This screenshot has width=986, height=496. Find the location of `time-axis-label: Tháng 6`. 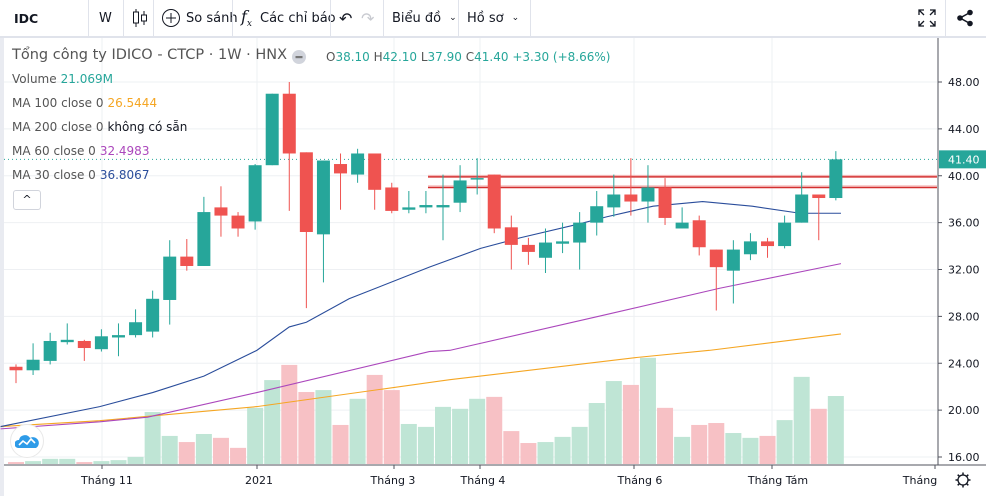

time-axis-label: Tháng 6 is located at coordinates (640, 480).